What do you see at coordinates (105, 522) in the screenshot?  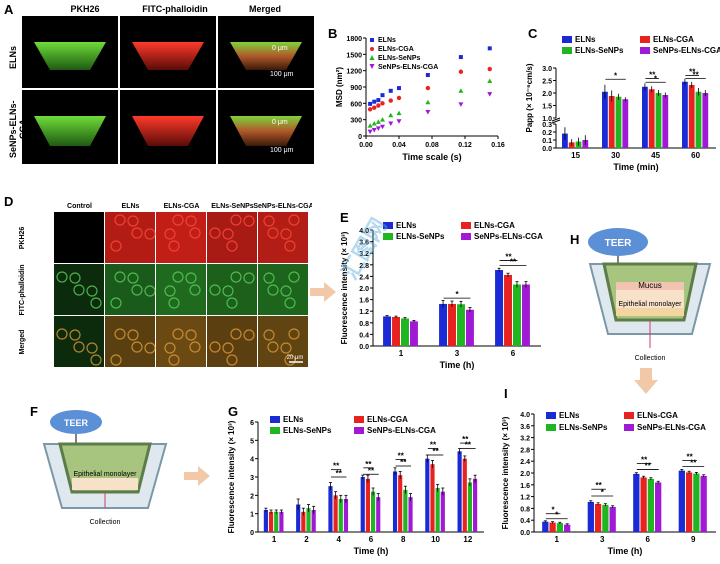 I see `collection-label-f: Collection` at bounding box center [105, 522].